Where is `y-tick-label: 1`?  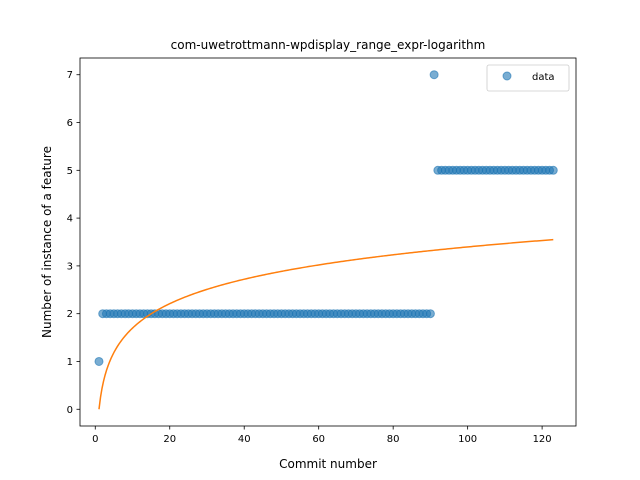
y-tick-label: 1 is located at coordinates (70, 362).